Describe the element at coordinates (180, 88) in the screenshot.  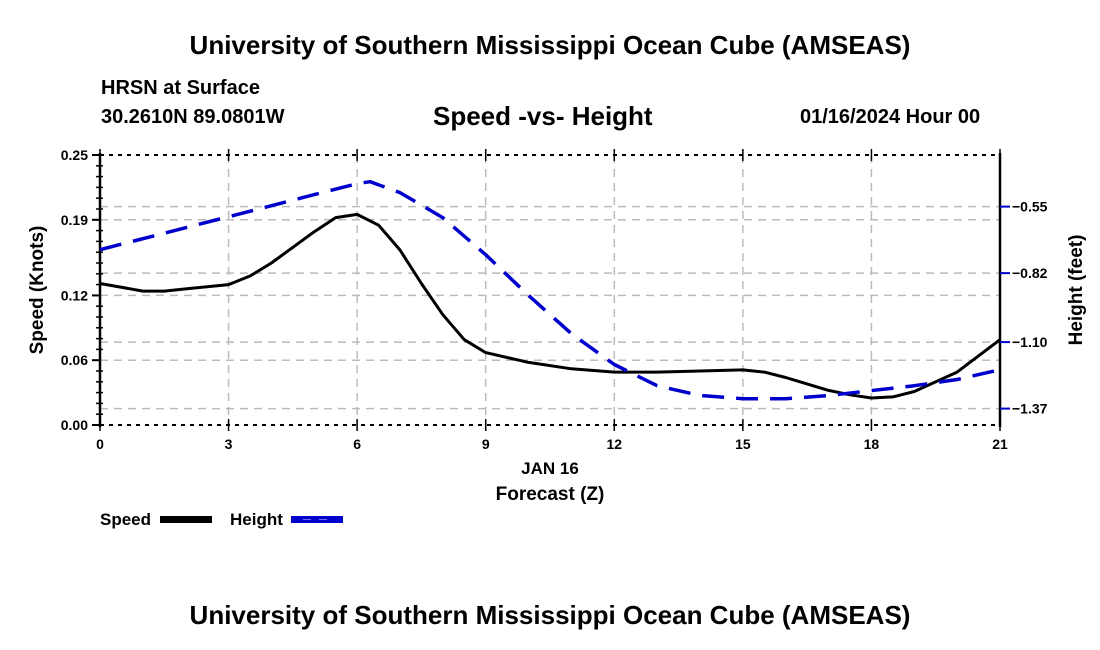
I see `station-label: HRSN at Surface` at that location.